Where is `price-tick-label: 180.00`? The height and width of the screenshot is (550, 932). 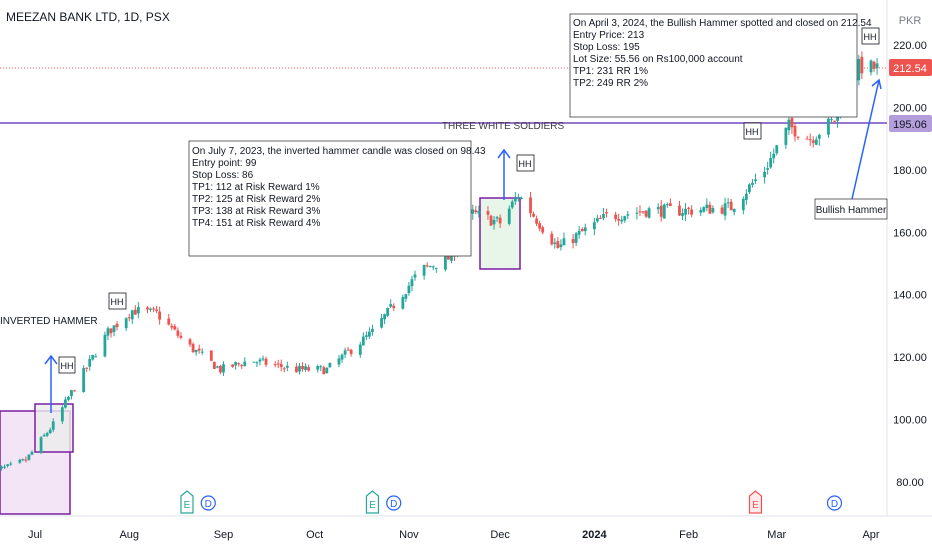 price-tick-label: 180.00 is located at coordinates (910, 171).